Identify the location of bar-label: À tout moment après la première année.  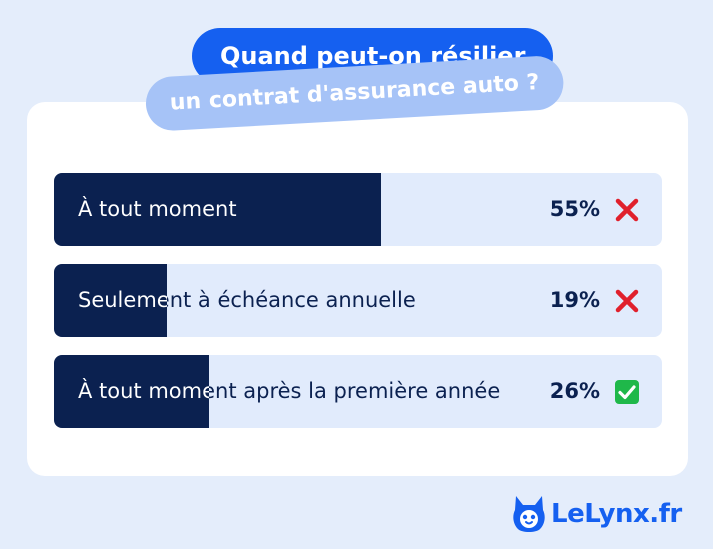
(289, 391).